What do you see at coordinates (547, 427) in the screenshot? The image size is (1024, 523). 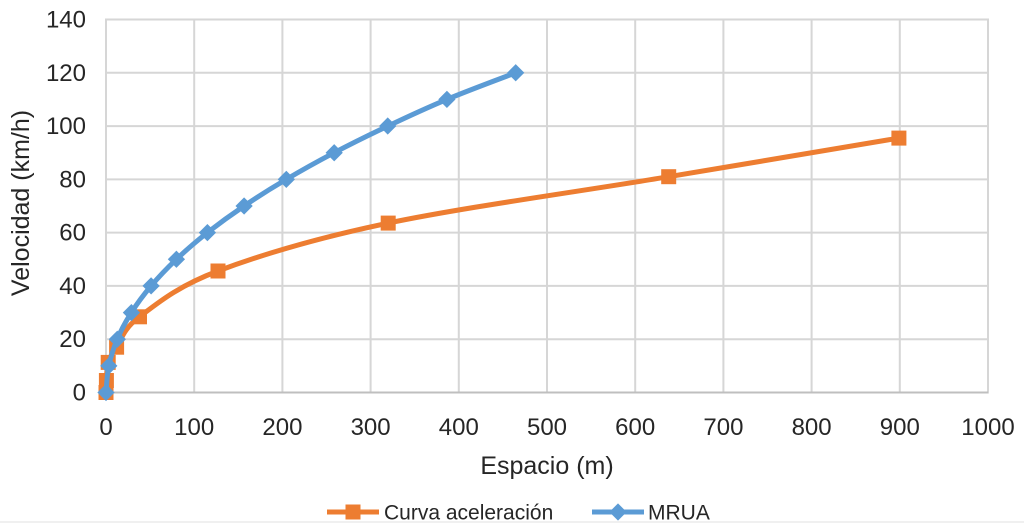 I see `svg-text: 500` at bounding box center [547, 427].